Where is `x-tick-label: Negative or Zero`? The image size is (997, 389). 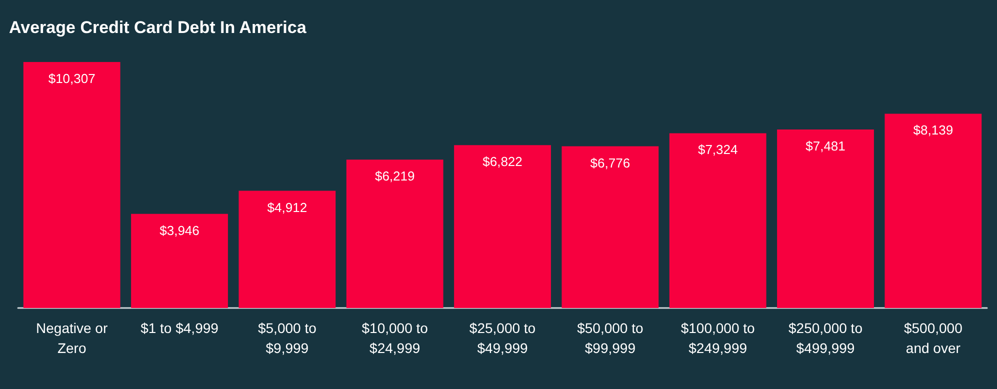
x-tick-label: Negative or Zero is located at coordinates (72, 338).